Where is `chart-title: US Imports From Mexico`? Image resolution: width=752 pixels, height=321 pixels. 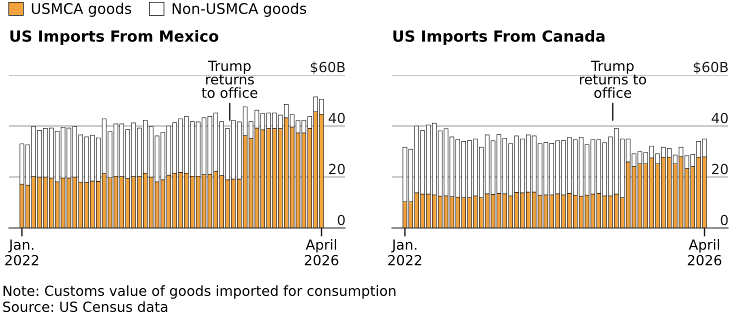 chart-title: US Imports From Mexico is located at coordinates (114, 37).